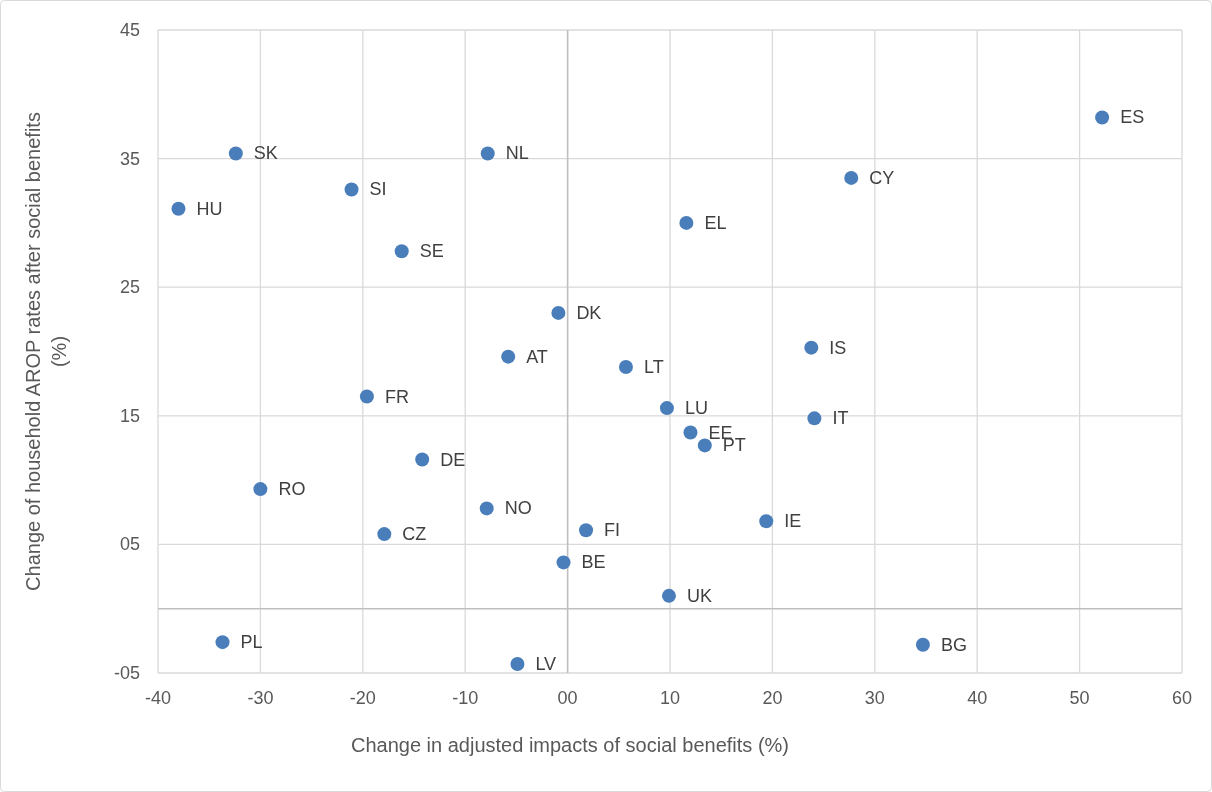  What do you see at coordinates (953, 644) in the screenshot?
I see `data-label: BG` at bounding box center [953, 644].